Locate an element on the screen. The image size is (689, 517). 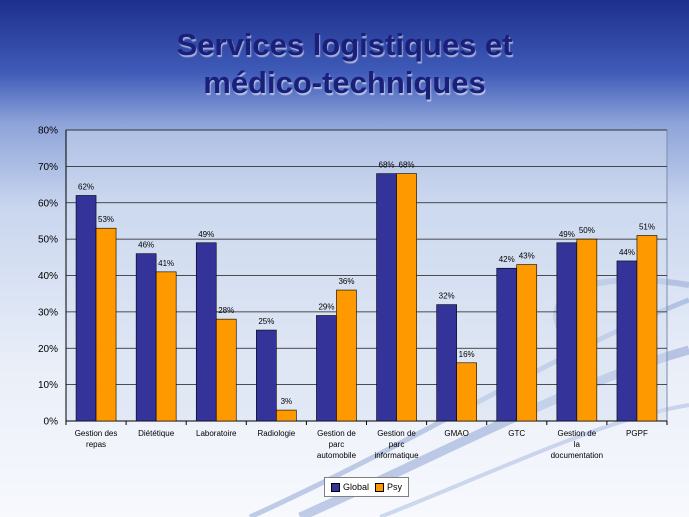
data-label: 46% is located at coordinates (146, 245).